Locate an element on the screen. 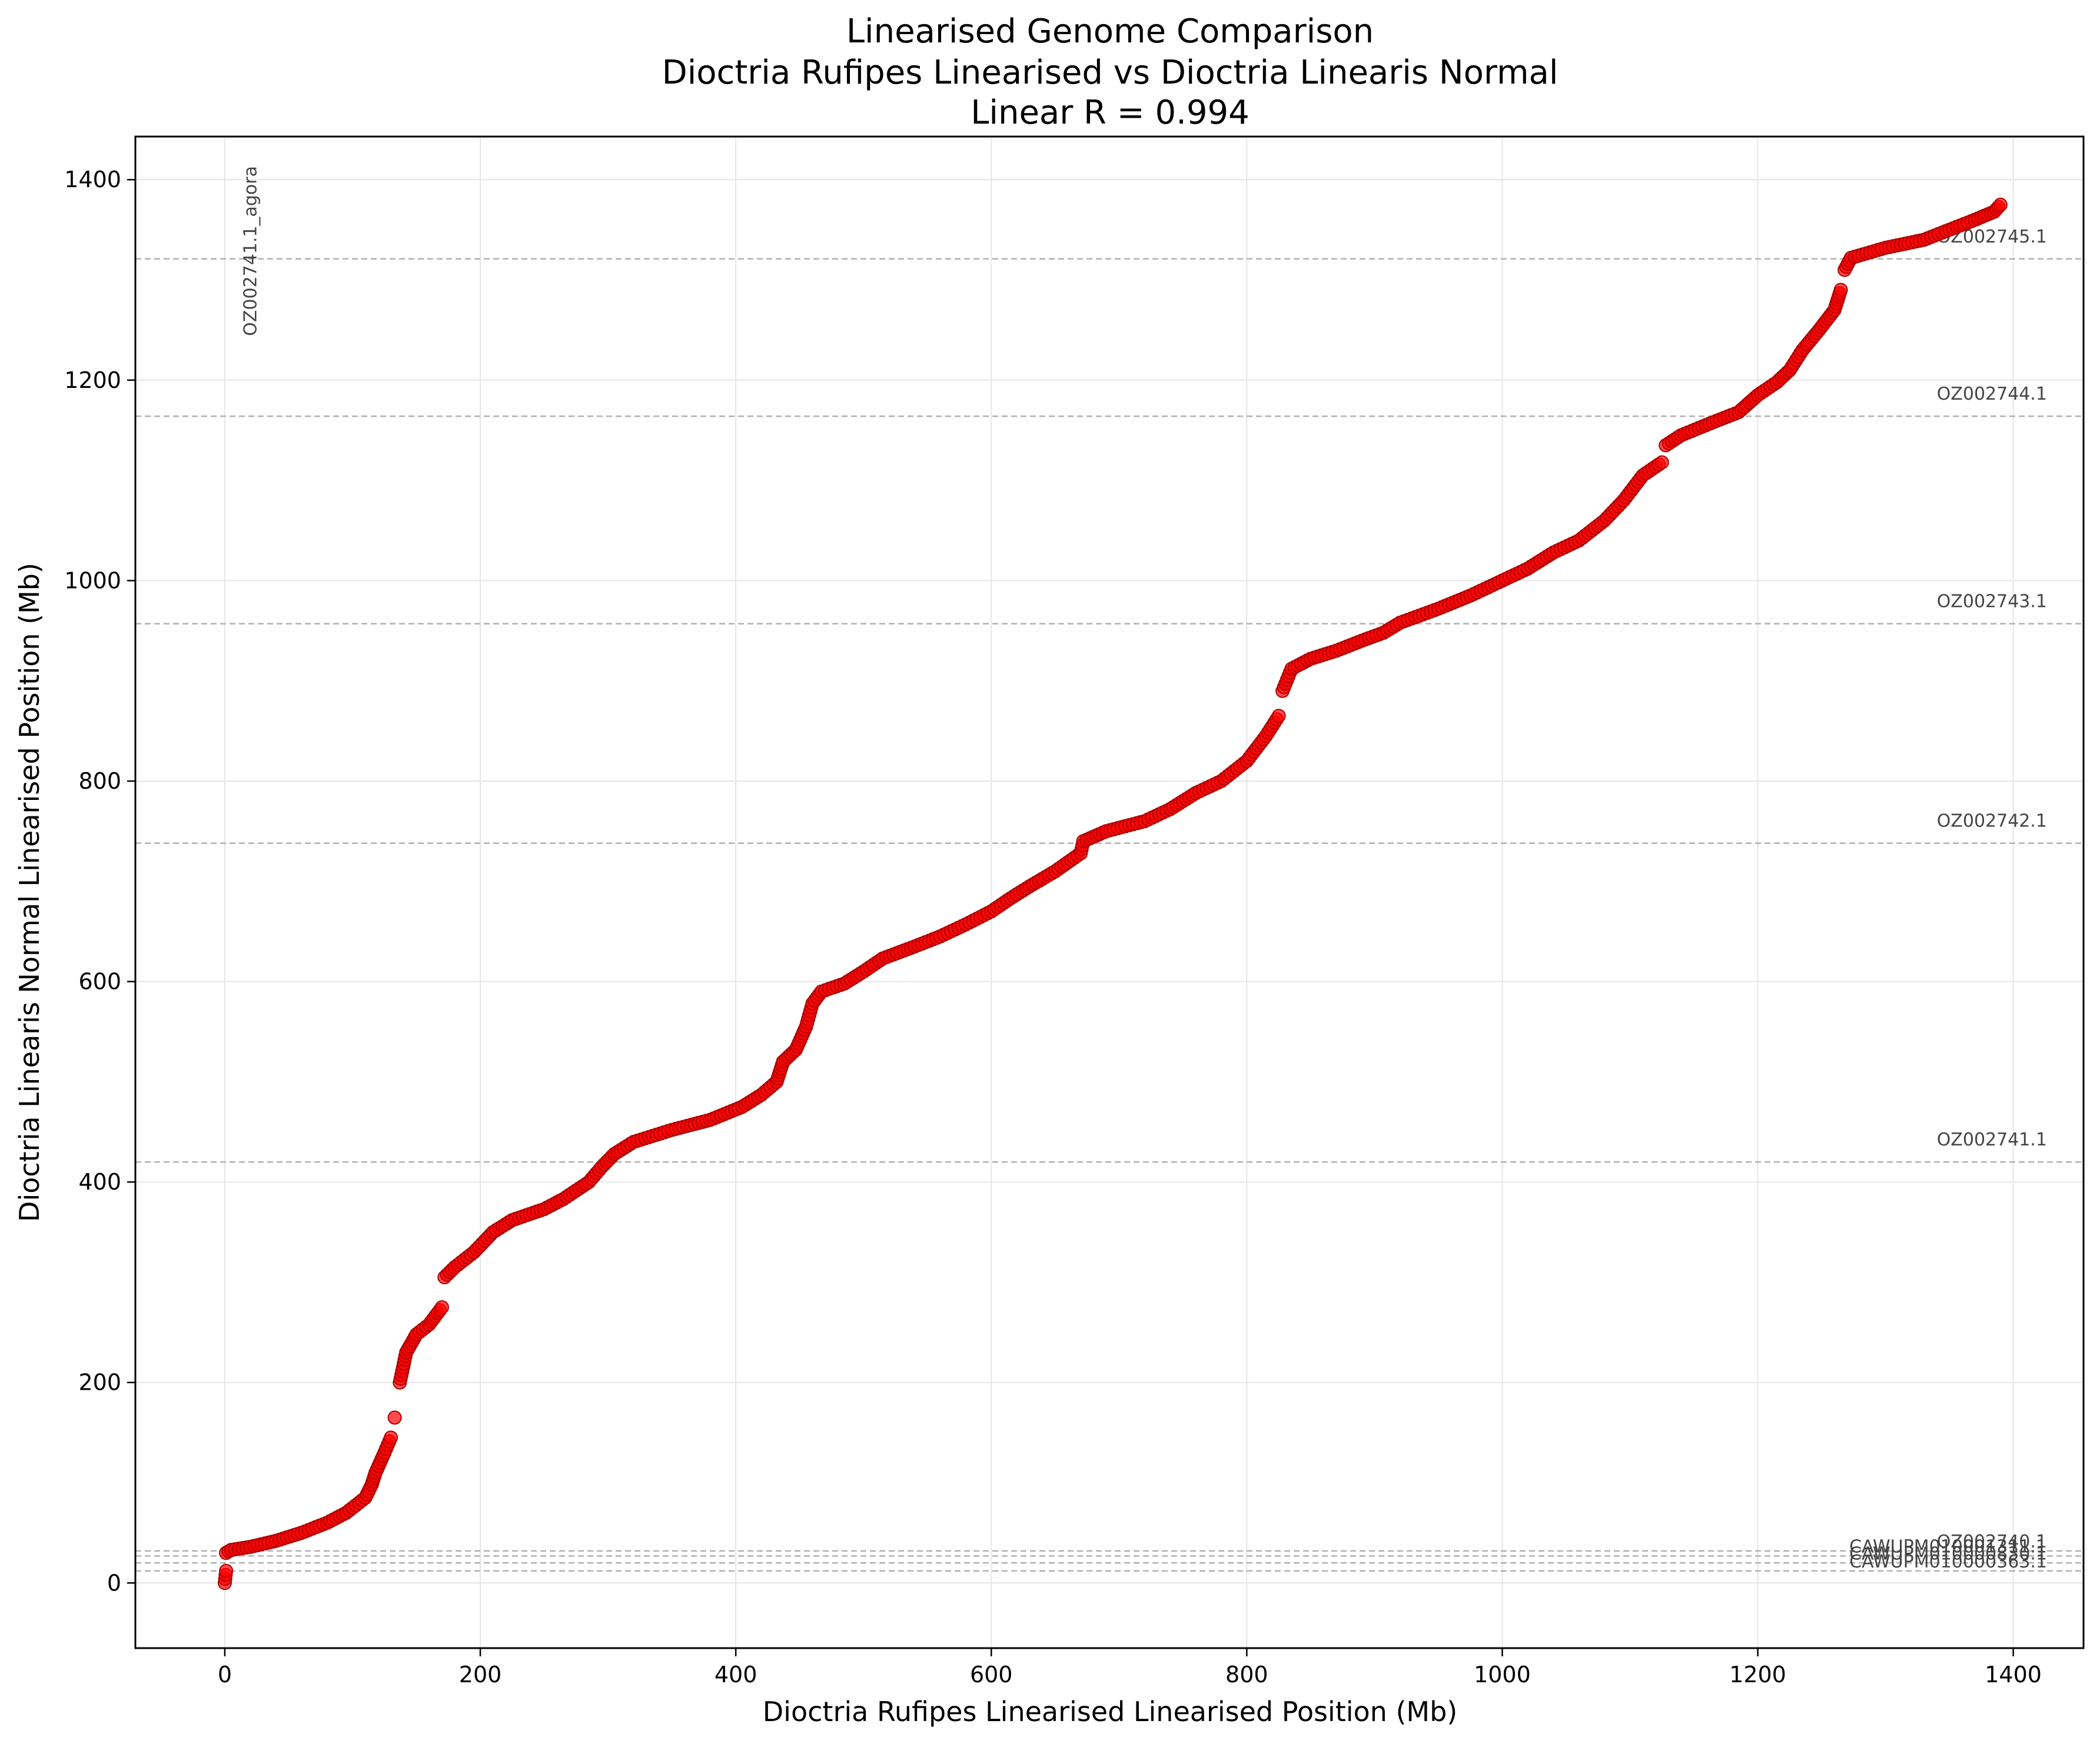 Image resolution: width=2100 pixels, height=1747 pixels. reference-label: CAWUPM010001311.1 is located at coordinates (1948, 1546).